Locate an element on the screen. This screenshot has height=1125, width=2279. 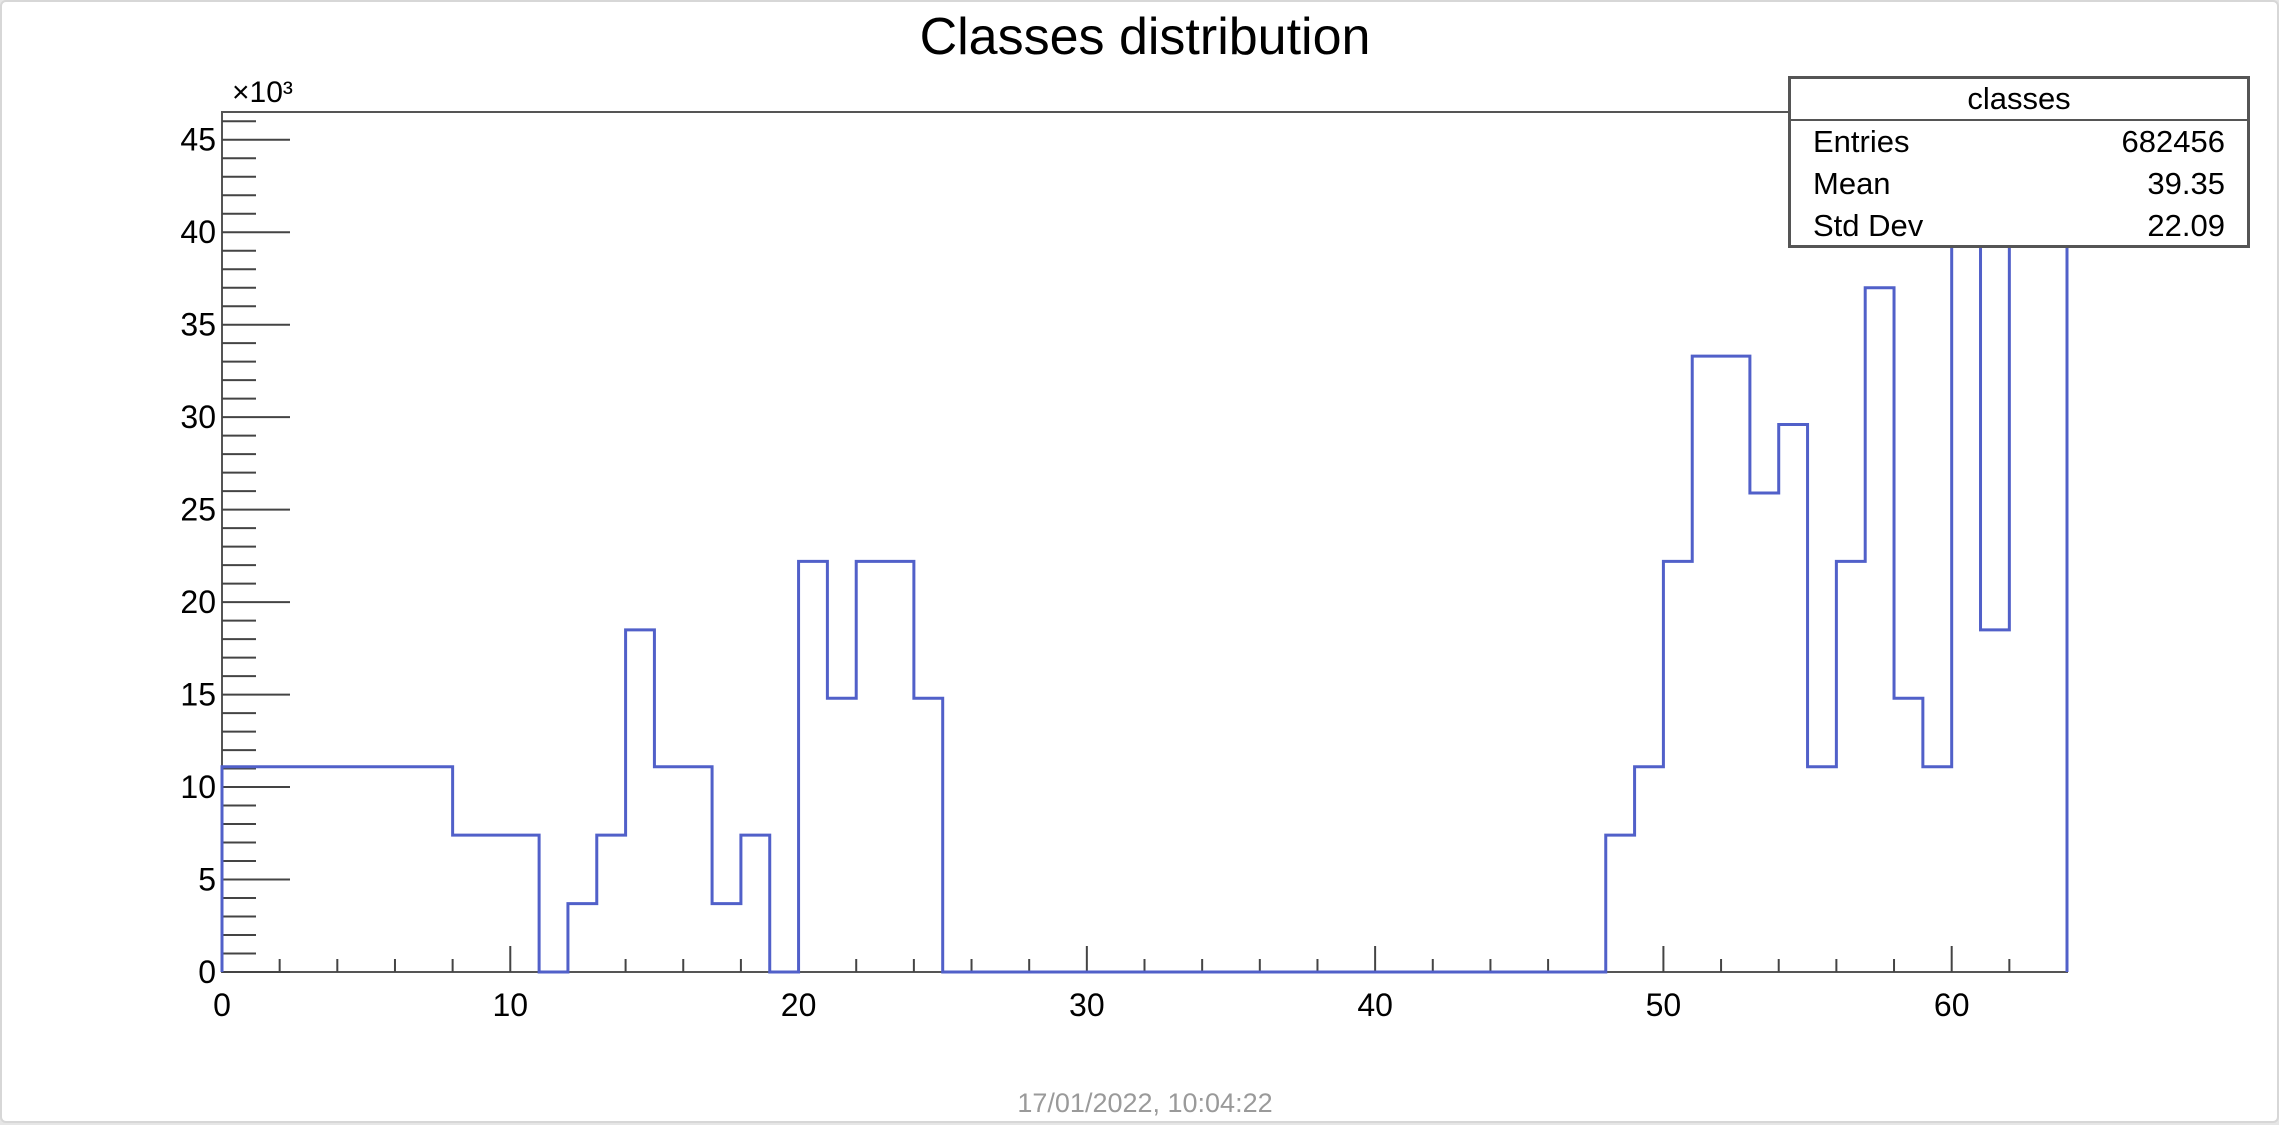
y-tick-label: 25 is located at coordinates (198, 510).